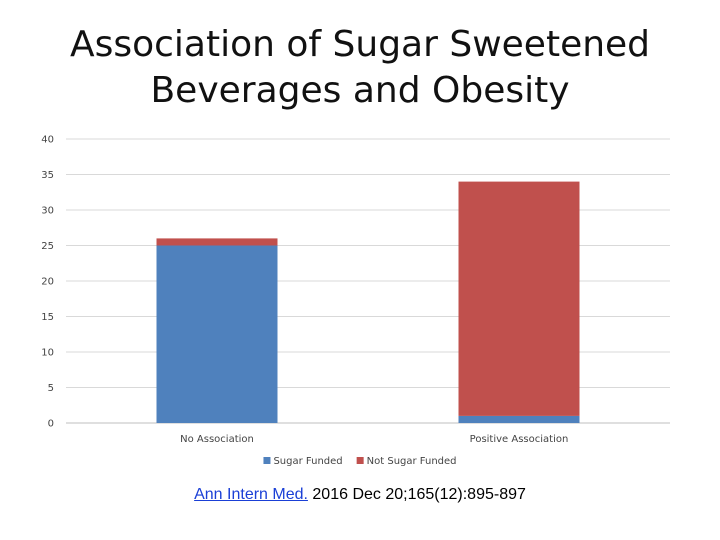 Image resolution: width=720 pixels, height=540 pixels. Describe the element at coordinates (360, 44) in the screenshot. I see `title-line-1: Association of Sugar Sweetened` at that location.